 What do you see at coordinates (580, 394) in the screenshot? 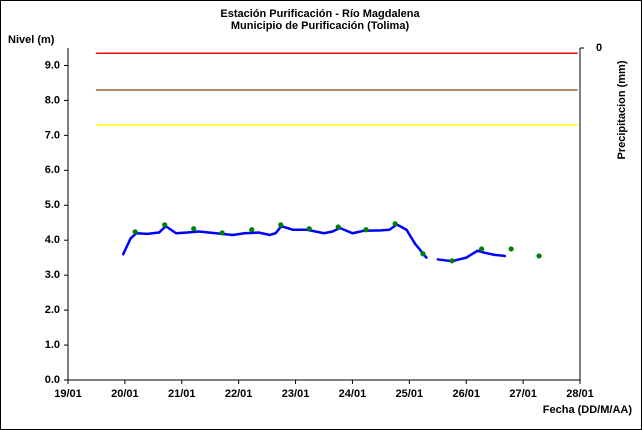
I see `x-tick-label: 28/01` at bounding box center [580, 394].